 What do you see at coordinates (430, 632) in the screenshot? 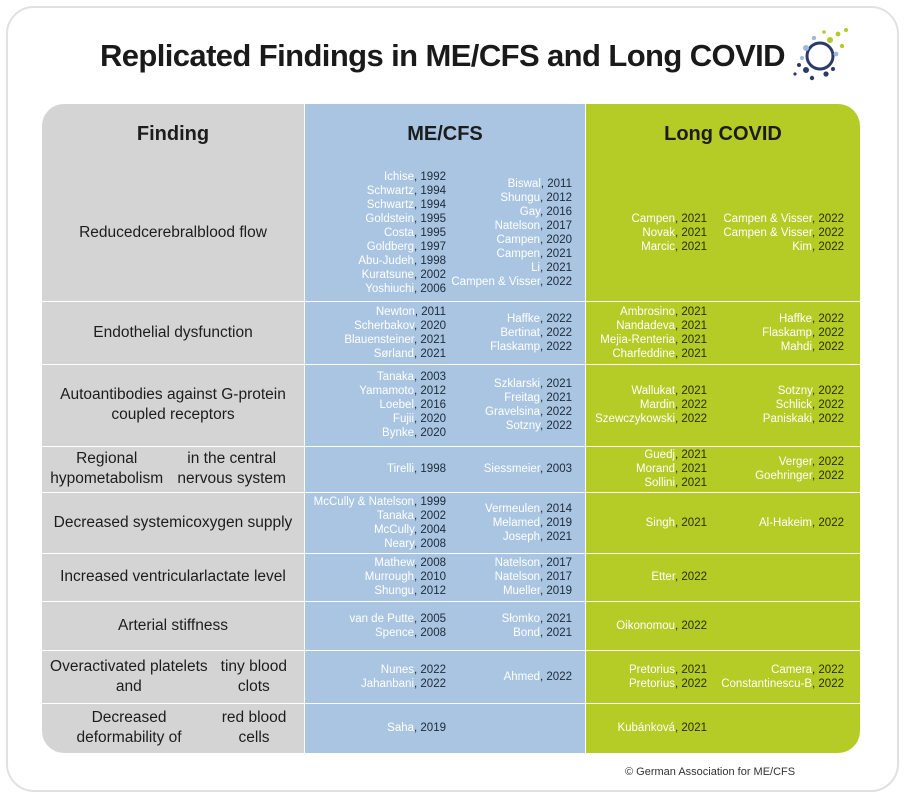
I see `citation-year: , 2008` at bounding box center [430, 632].